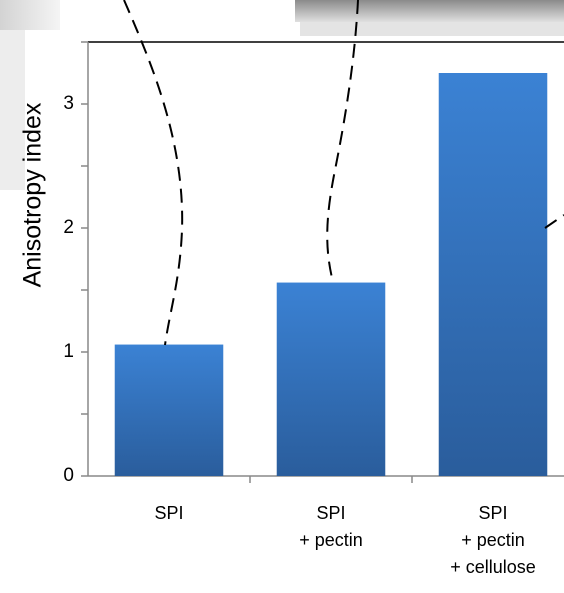 Image resolution: width=564 pixels, height=593 pixels. What do you see at coordinates (68, 227) in the screenshot?
I see `y-tick-label: 2` at bounding box center [68, 227].